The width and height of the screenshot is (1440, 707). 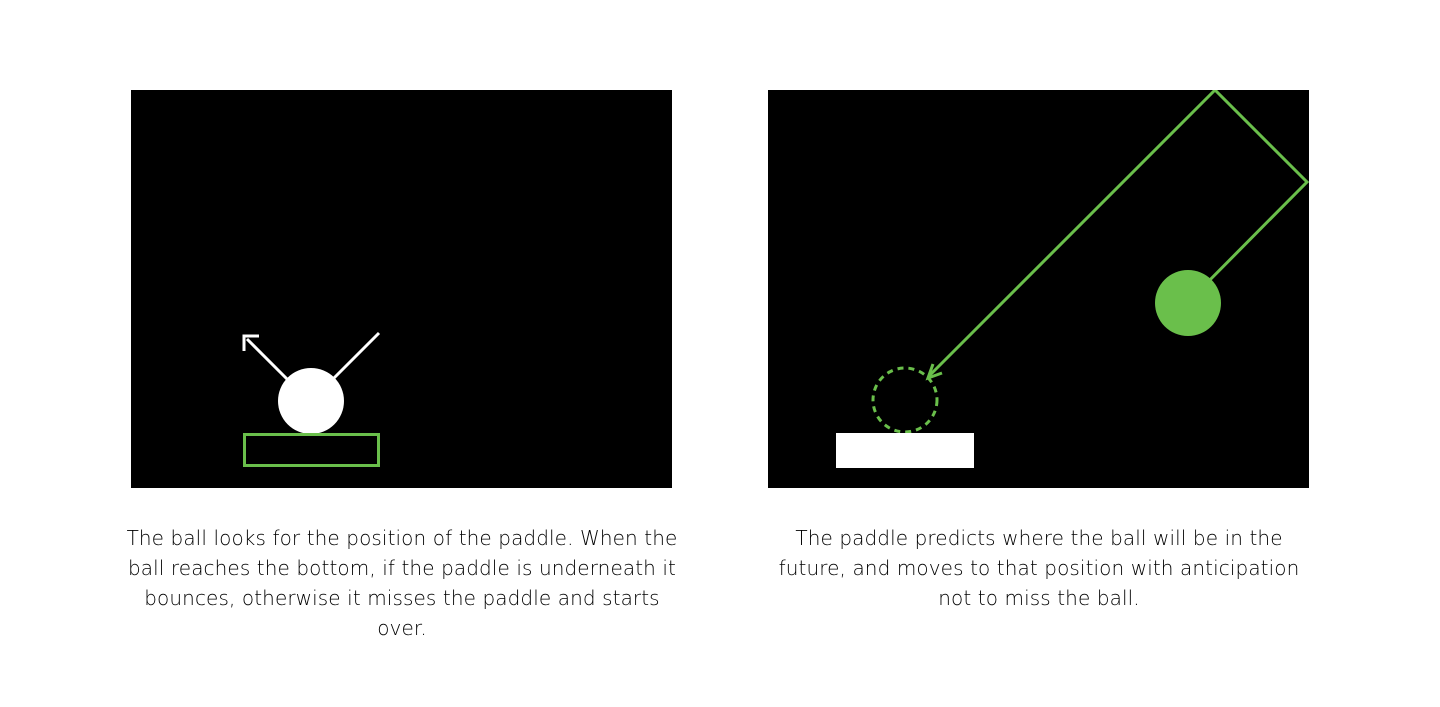 I want to click on incoming-trajectory-line, so click(x=355, y=356).